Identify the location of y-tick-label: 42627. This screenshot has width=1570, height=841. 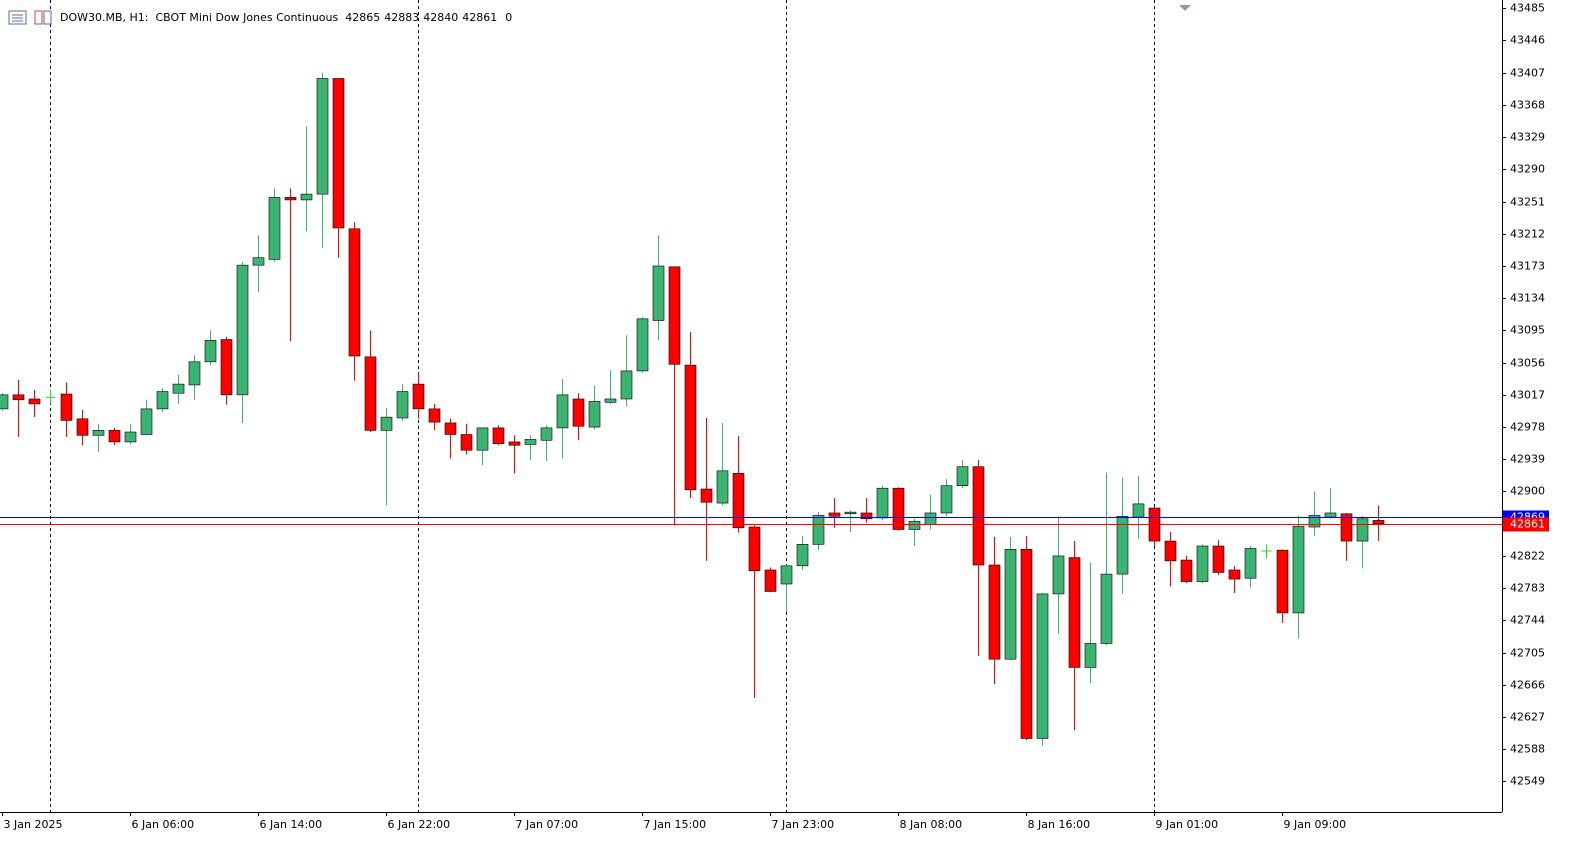
(1527, 717).